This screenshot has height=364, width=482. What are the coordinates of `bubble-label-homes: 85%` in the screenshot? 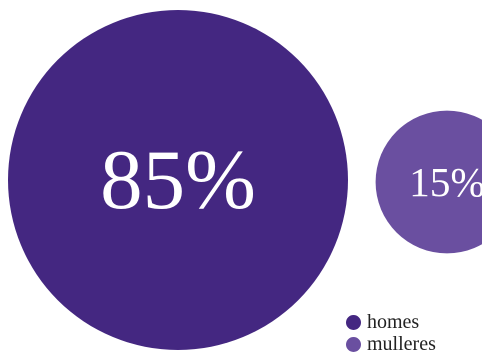 It's located at (178, 180).